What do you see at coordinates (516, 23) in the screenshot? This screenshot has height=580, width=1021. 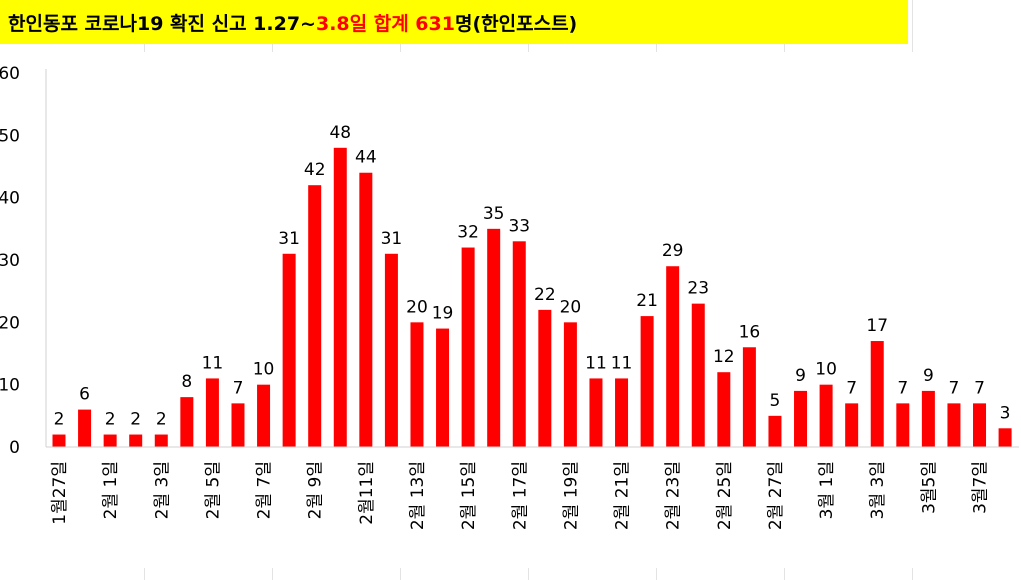 I see `title-part-3: 명(한인포스트)` at bounding box center [516, 23].